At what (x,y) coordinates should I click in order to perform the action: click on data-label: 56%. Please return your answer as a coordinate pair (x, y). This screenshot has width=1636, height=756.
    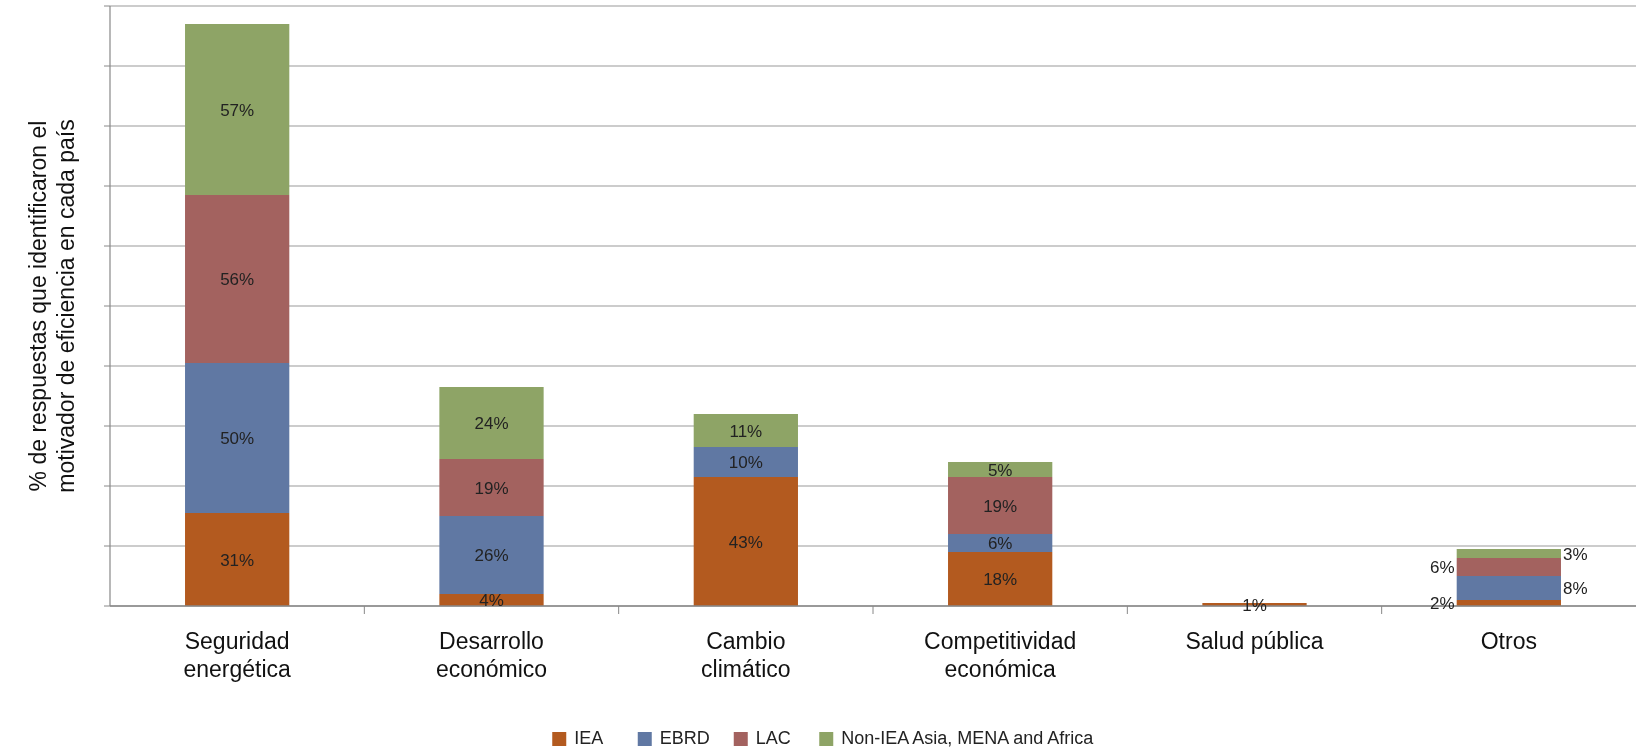
    Looking at the image, I should click on (237, 279).